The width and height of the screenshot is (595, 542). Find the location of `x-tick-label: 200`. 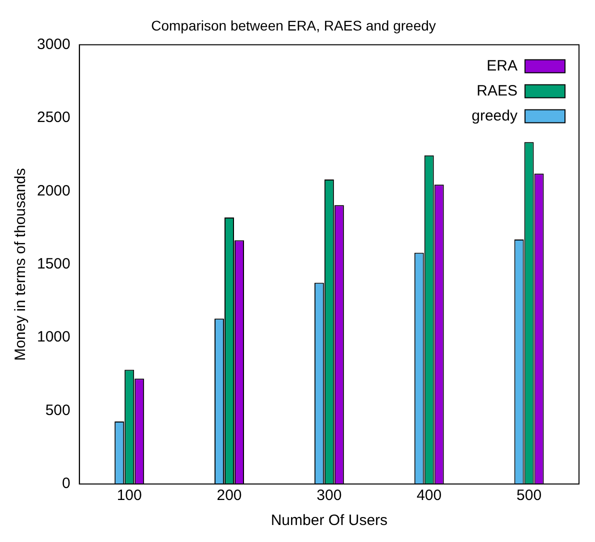

x-tick-label: 200 is located at coordinates (229, 495).